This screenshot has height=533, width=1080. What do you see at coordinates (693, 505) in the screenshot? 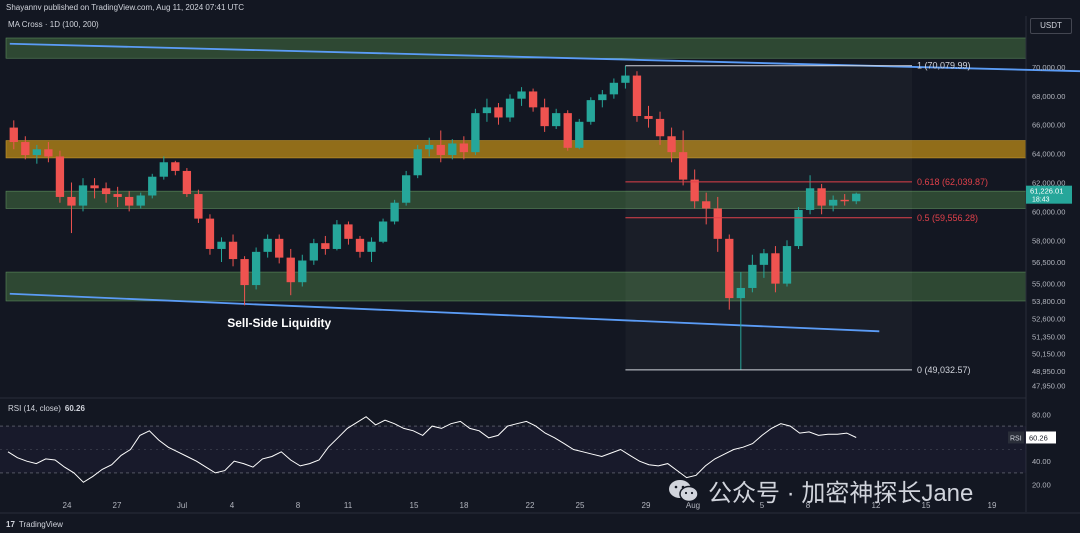
I see `time-tick-label: Aug` at bounding box center [693, 505].